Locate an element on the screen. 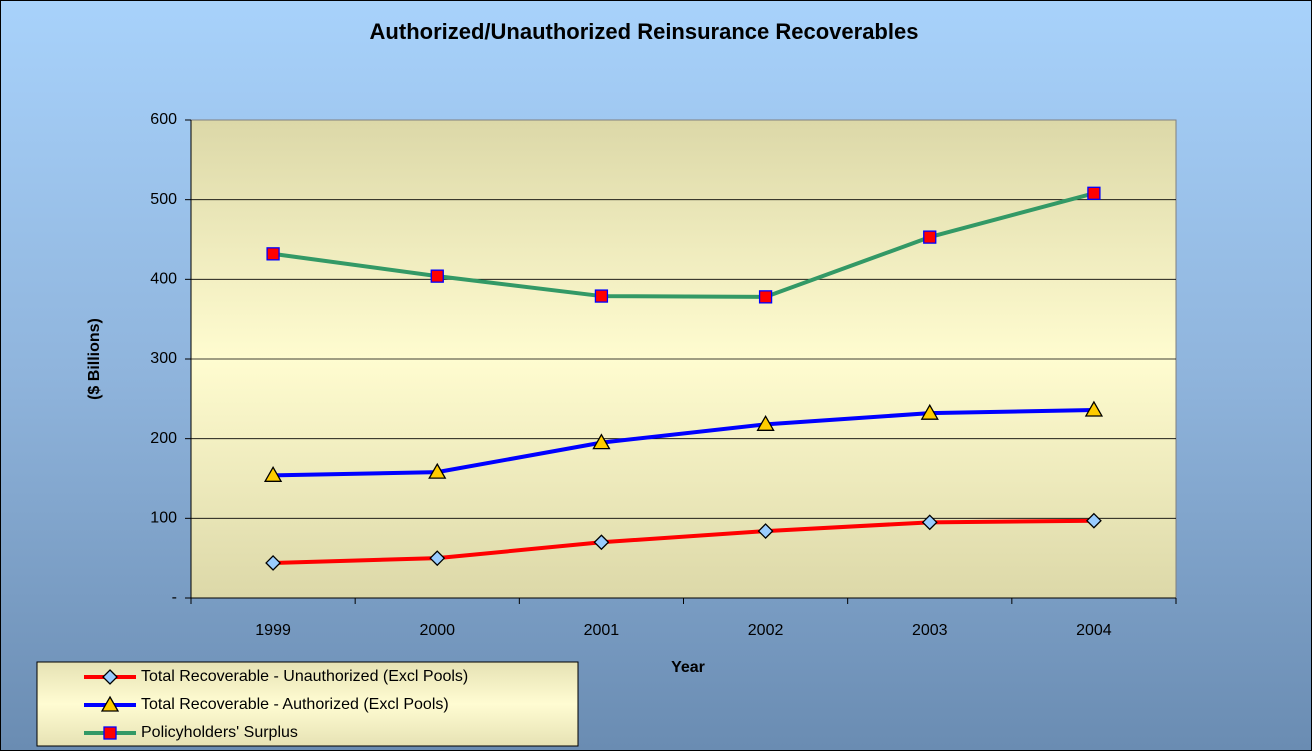  x-axis-label: Year is located at coordinates (688, 667).